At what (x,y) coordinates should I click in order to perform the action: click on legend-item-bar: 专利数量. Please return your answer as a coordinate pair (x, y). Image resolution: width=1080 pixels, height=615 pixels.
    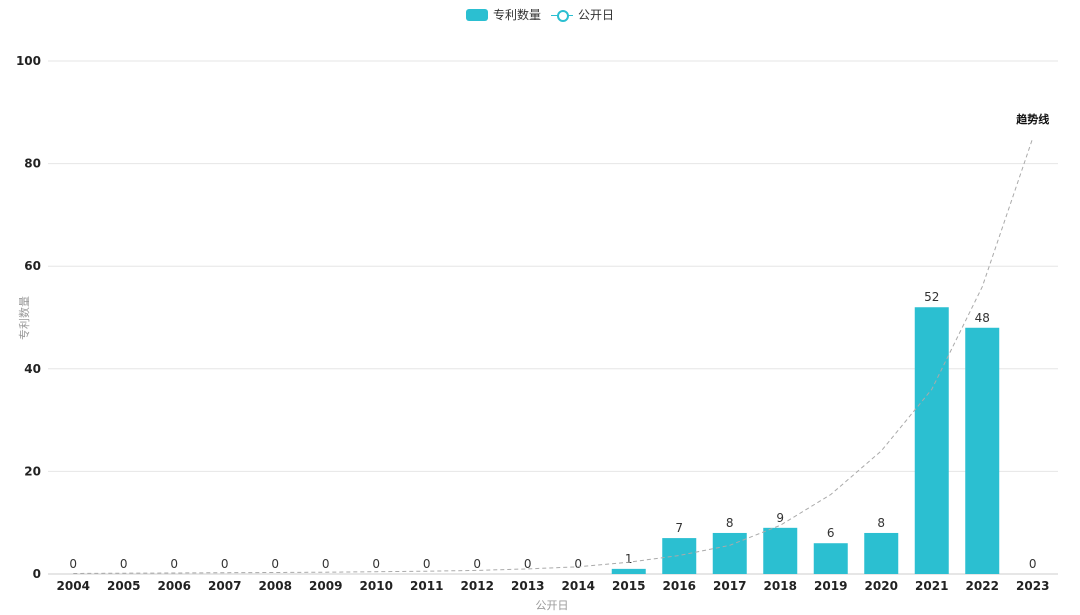
    Looking at the image, I should click on (503, 14).